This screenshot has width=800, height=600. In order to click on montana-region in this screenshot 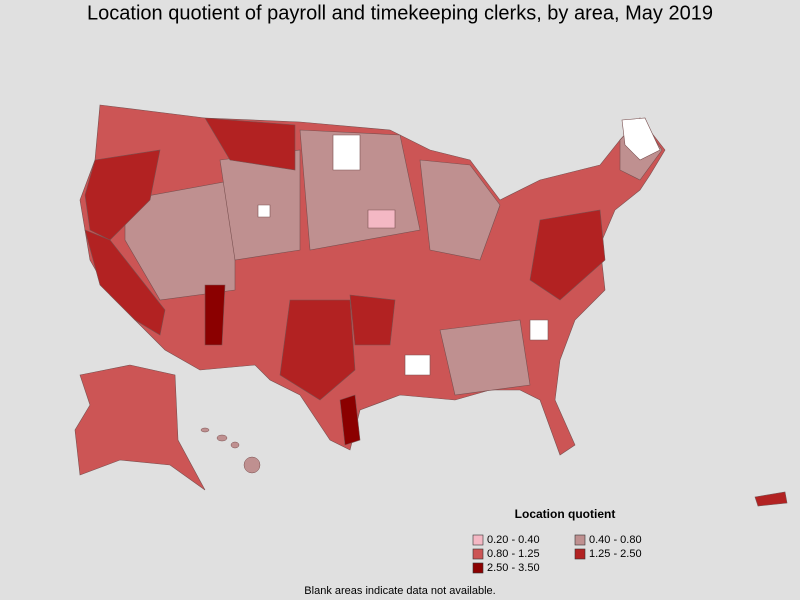, I will do `click(250, 144)`.